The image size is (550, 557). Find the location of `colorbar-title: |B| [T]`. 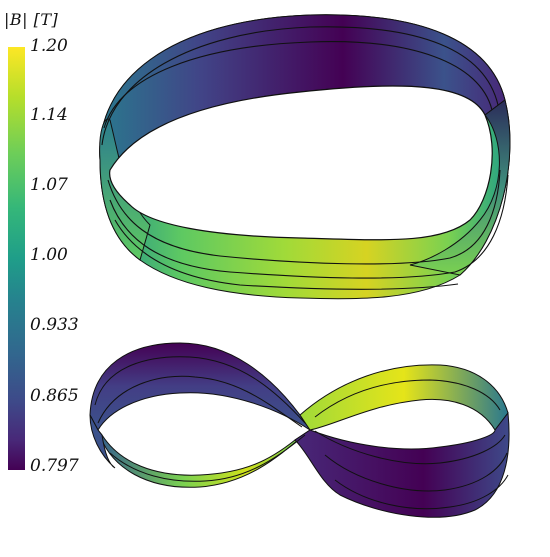

colorbar-title: |B| [T] is located at coordinates (31, 19).